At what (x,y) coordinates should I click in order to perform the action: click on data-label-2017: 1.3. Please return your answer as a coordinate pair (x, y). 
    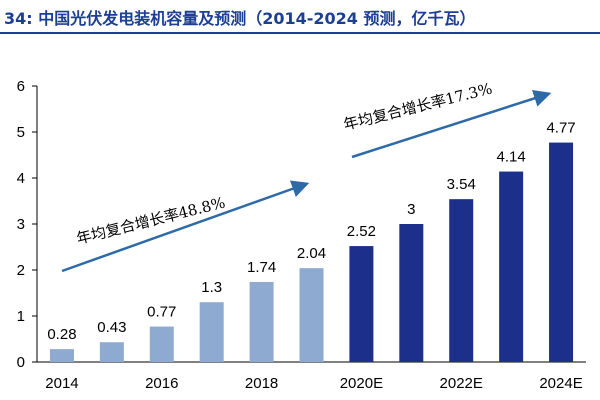
    Looking at the image, I should click on (211, 287).